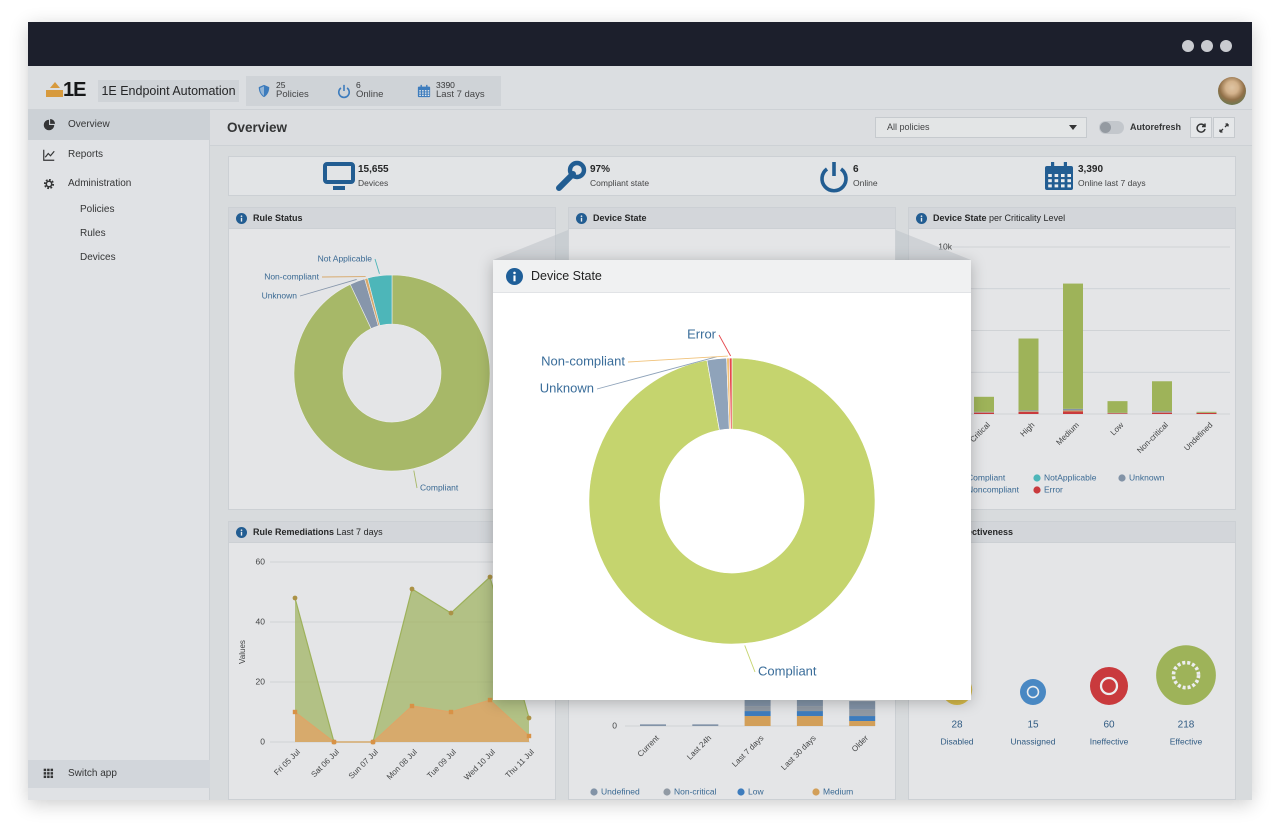  Describe the element at coordinates (86, 154) in the screenshot. I see `nav-item: Reports` at that location.